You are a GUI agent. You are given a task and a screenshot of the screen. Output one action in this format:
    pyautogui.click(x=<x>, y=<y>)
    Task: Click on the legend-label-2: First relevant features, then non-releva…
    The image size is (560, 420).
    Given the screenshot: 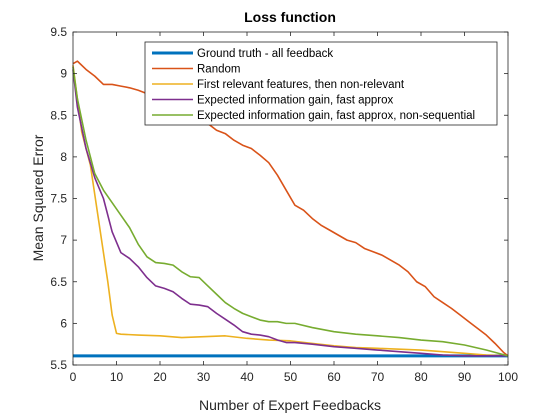 What is the action you would take?
    pyautogui.click(x=301, y=85)
    